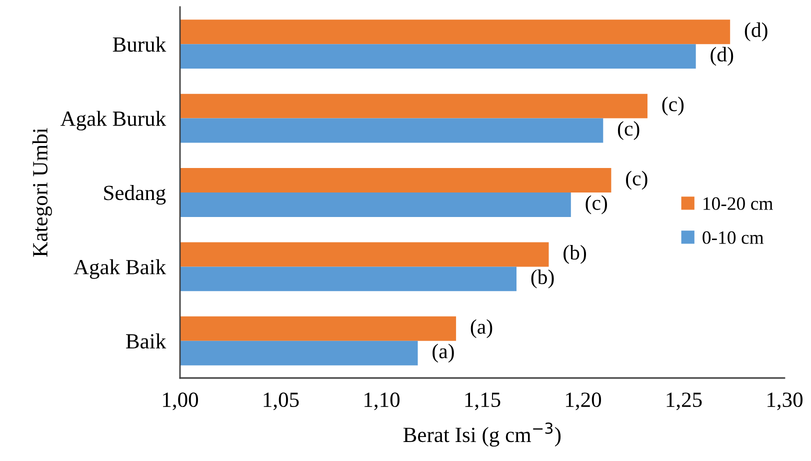 The width and height of the screenshot is (811, 461). I want to click on legend-label: 10-20 cm, so click(738, 203).